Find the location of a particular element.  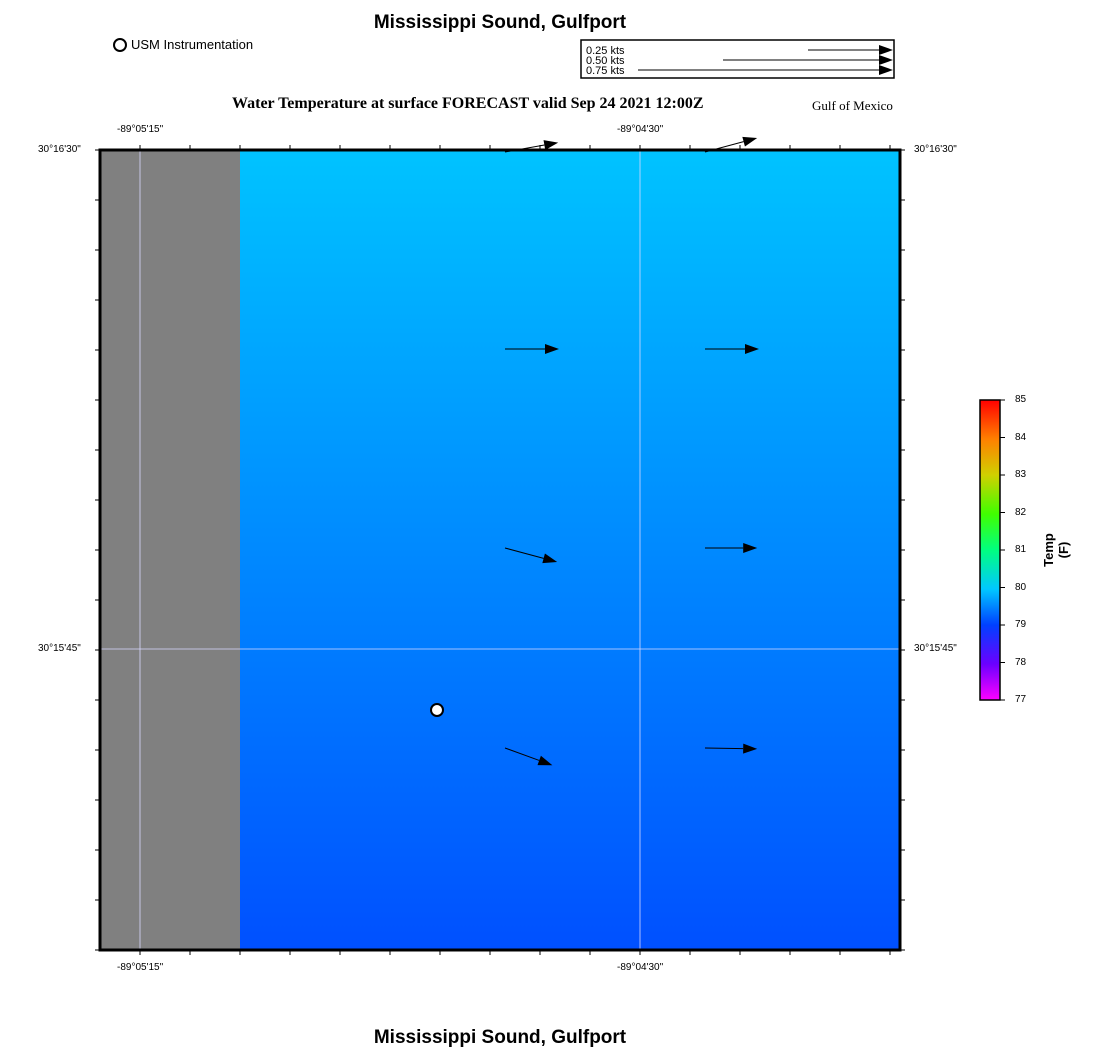

lon-label-bottom: -89°04'30" is located at coordinates (640, 967).